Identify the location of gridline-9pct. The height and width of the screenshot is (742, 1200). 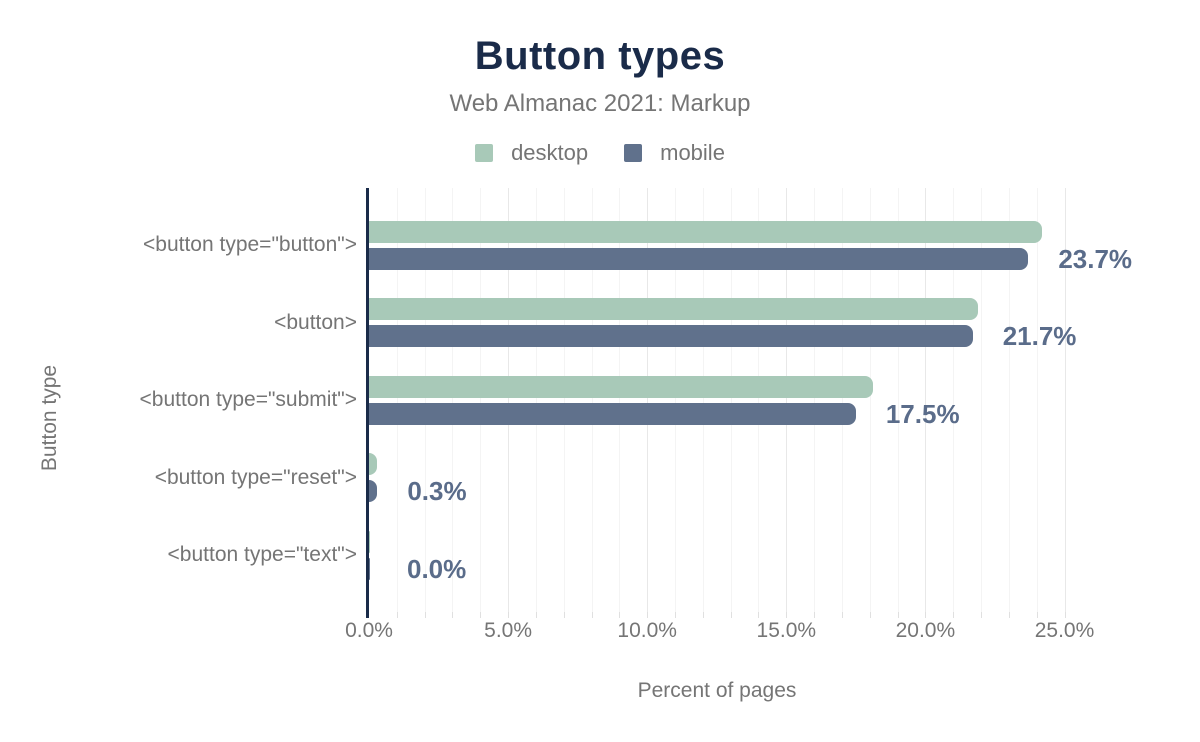
(620, 400).